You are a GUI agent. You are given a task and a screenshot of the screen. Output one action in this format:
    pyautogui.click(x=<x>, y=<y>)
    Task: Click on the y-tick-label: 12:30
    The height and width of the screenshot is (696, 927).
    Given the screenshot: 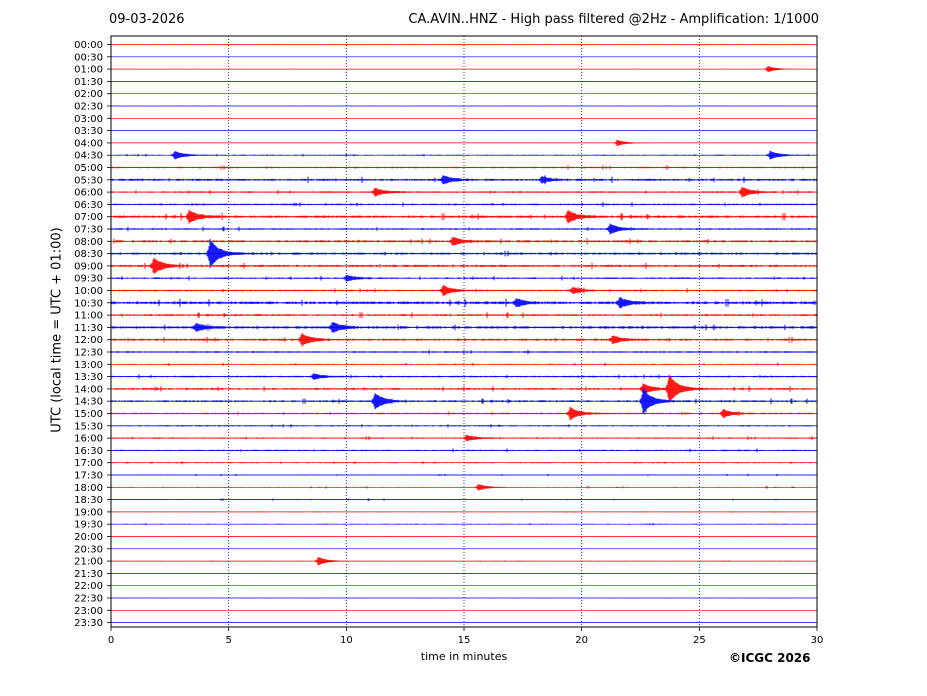 What is the action you would take?
    pyautogui.click(x=88, y=353)
    